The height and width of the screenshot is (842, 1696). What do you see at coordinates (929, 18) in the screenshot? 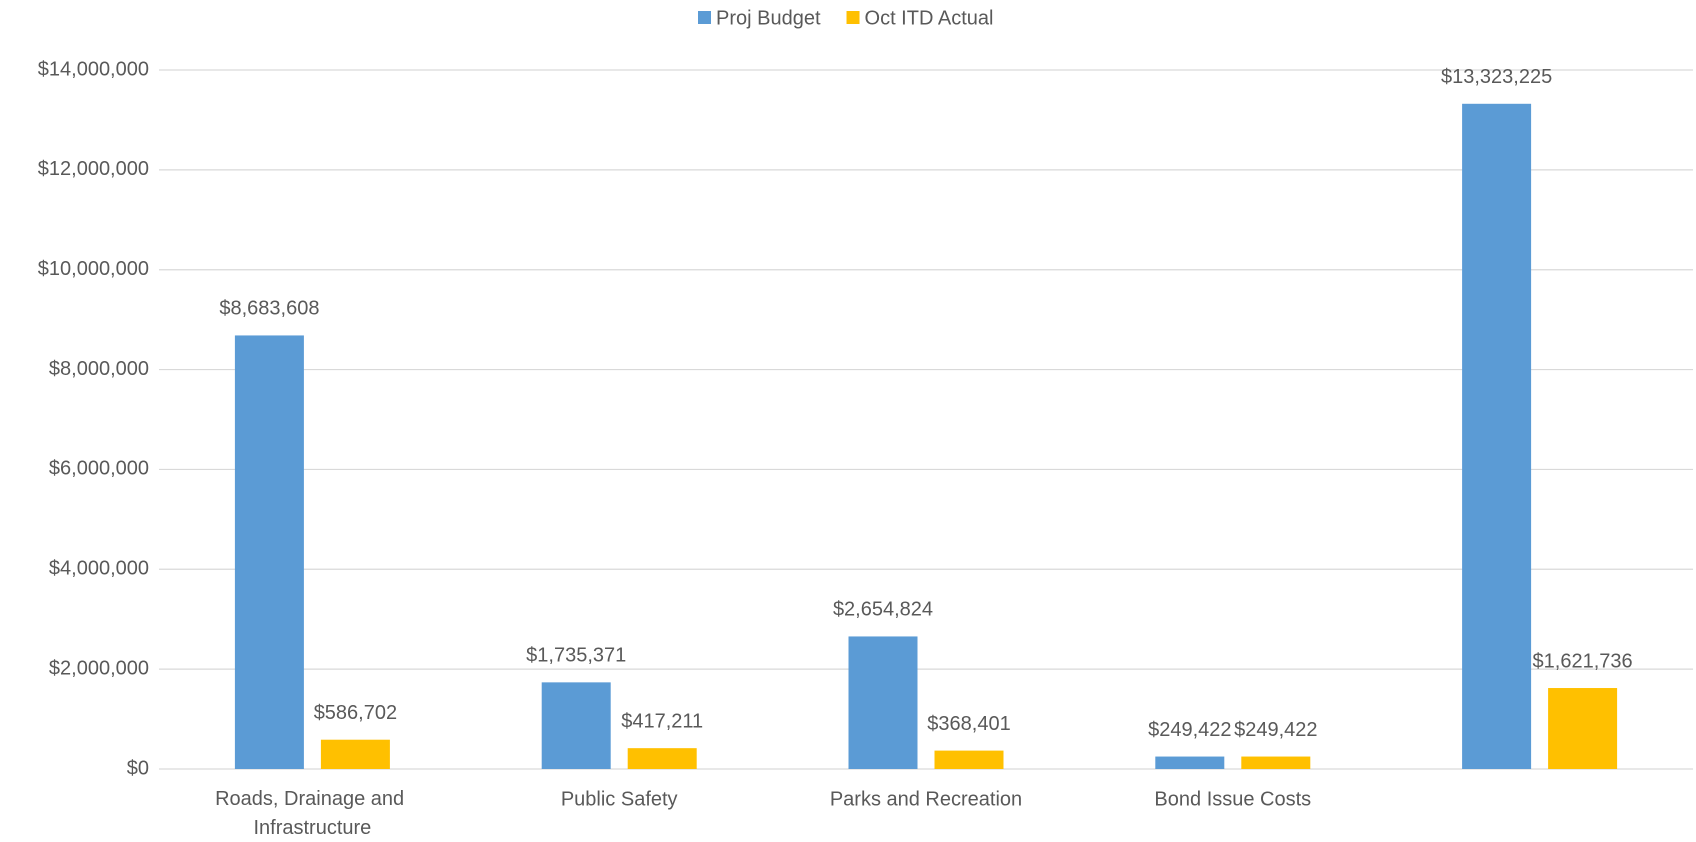
I see `legend-label: Oct ITD Actual` at bounding box center [929, 18].